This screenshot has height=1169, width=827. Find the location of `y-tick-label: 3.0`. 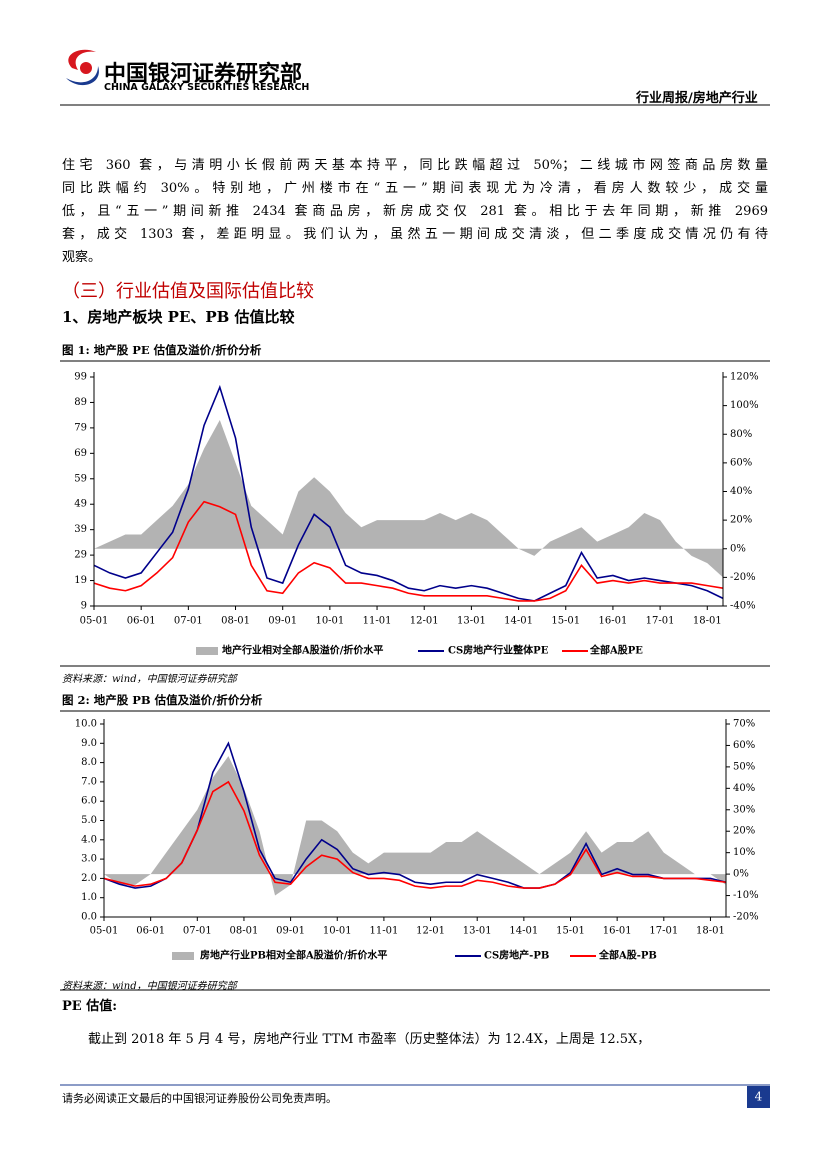

y-tick-label: 3.0 is located at coordinates (89, 859).